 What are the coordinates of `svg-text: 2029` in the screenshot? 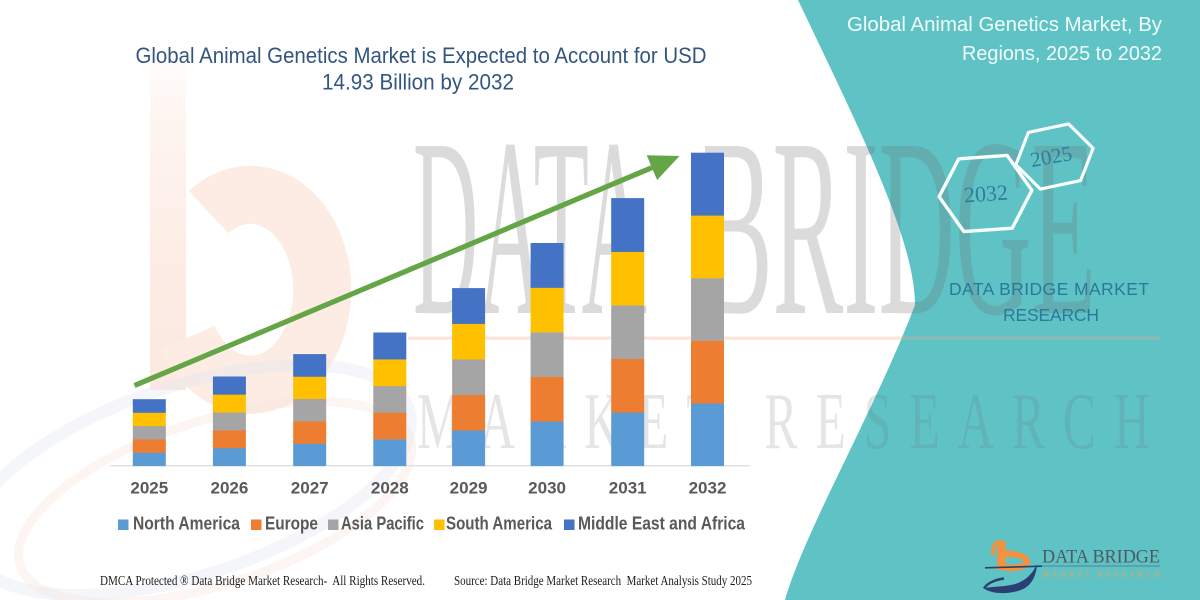 It's located at (469, 488).